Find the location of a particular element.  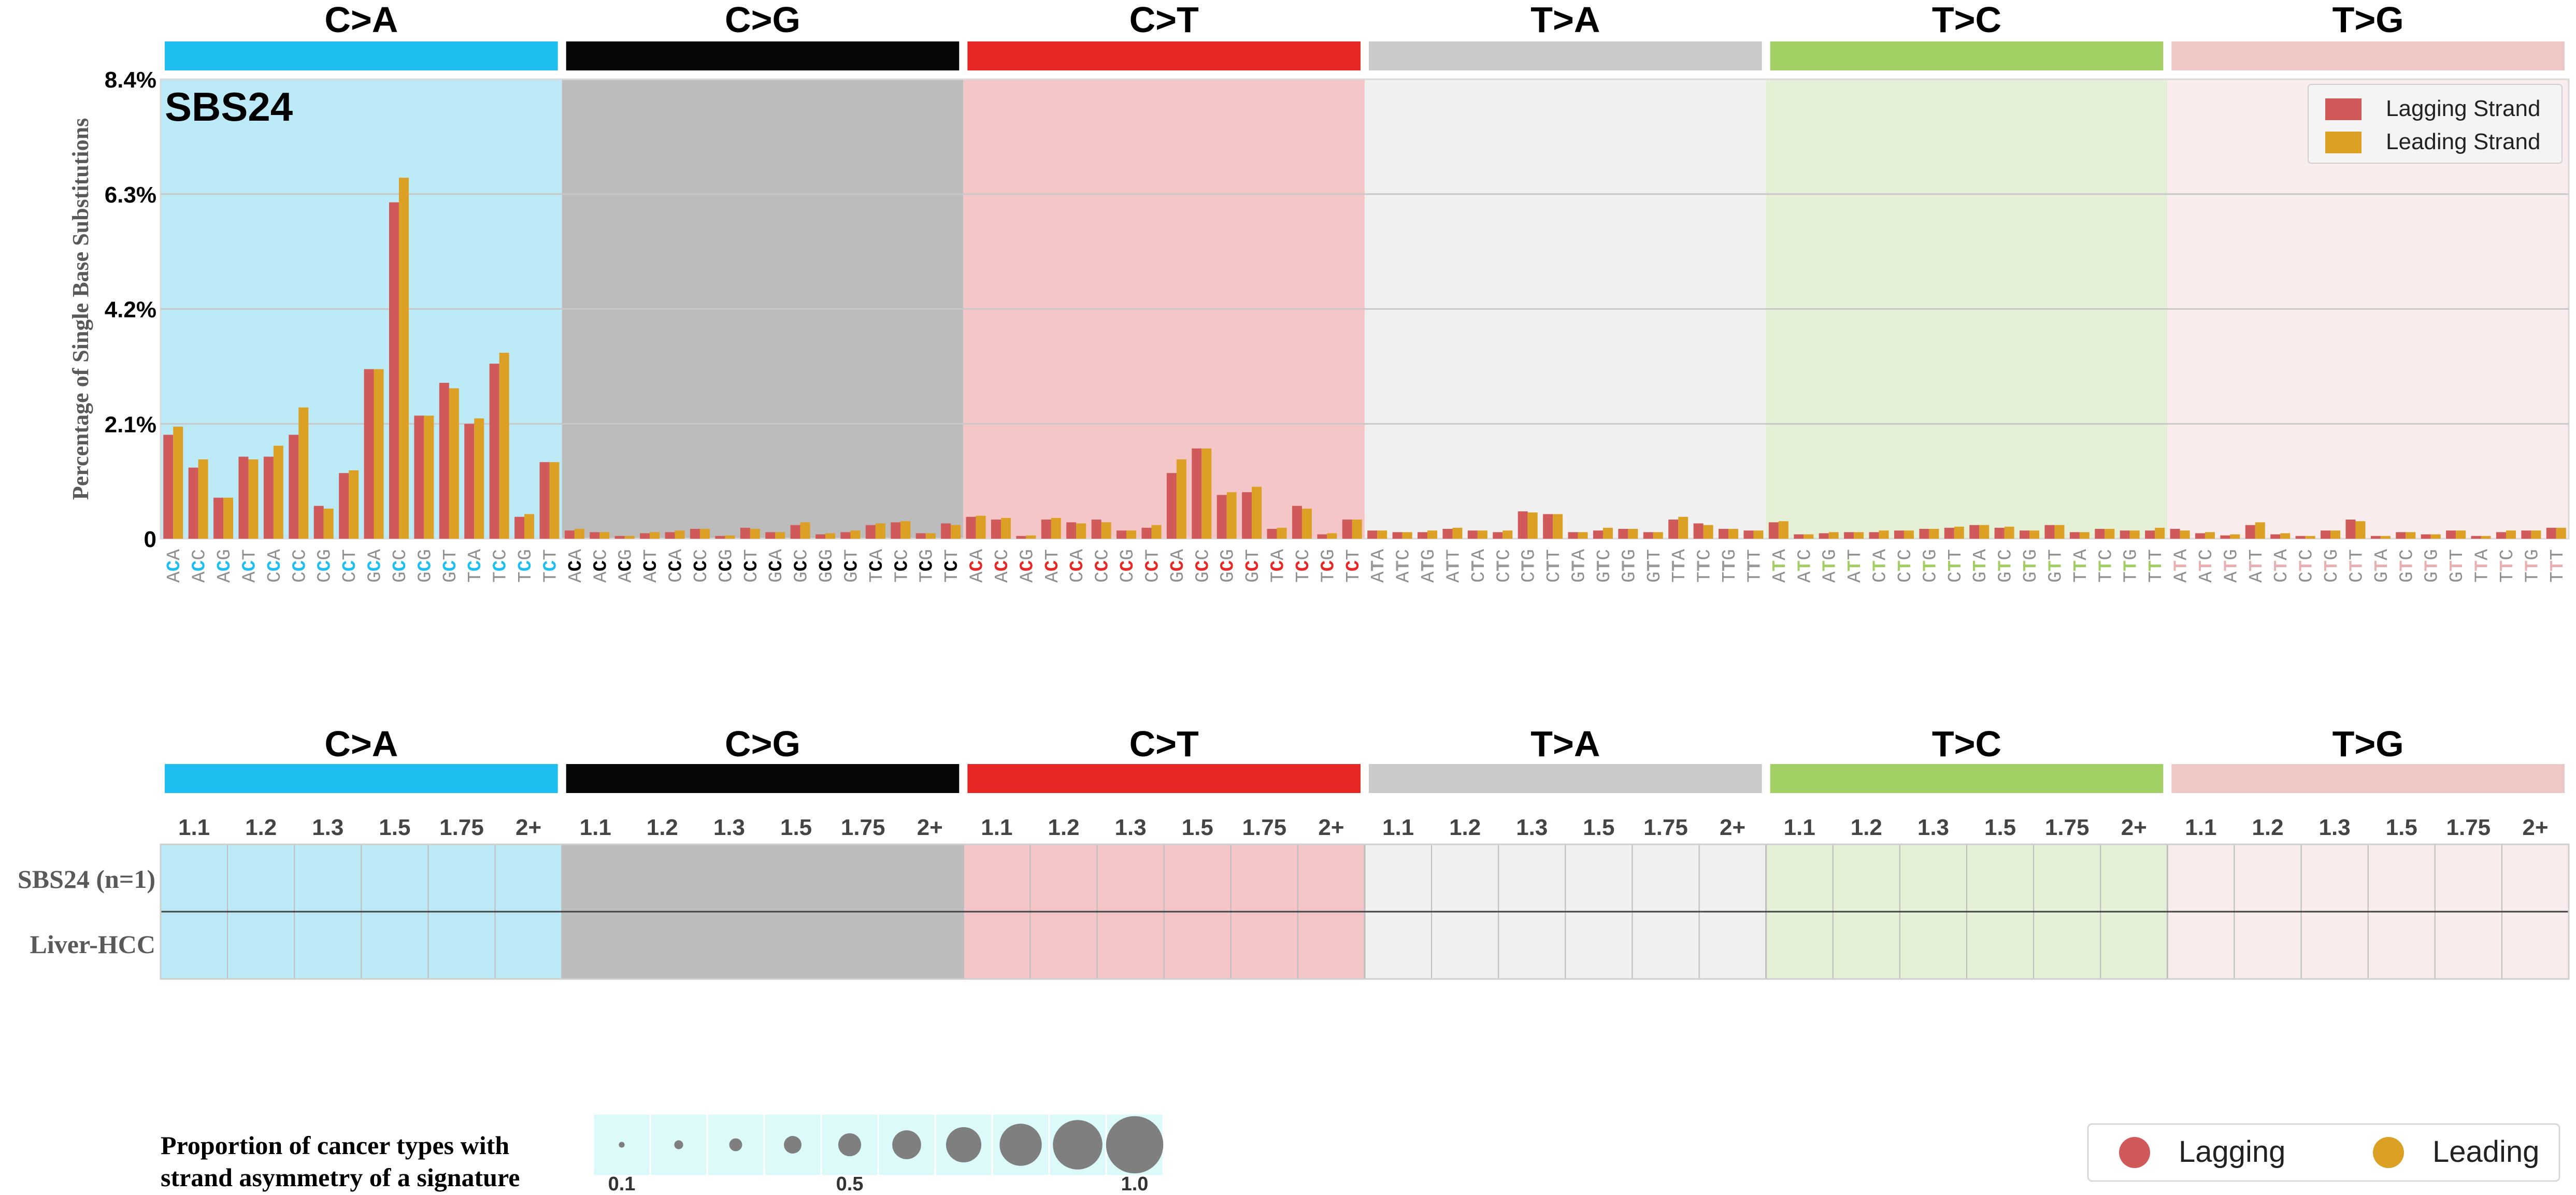

table-column-label-5-3: 1.5 is located at coordinates (2402, 827).